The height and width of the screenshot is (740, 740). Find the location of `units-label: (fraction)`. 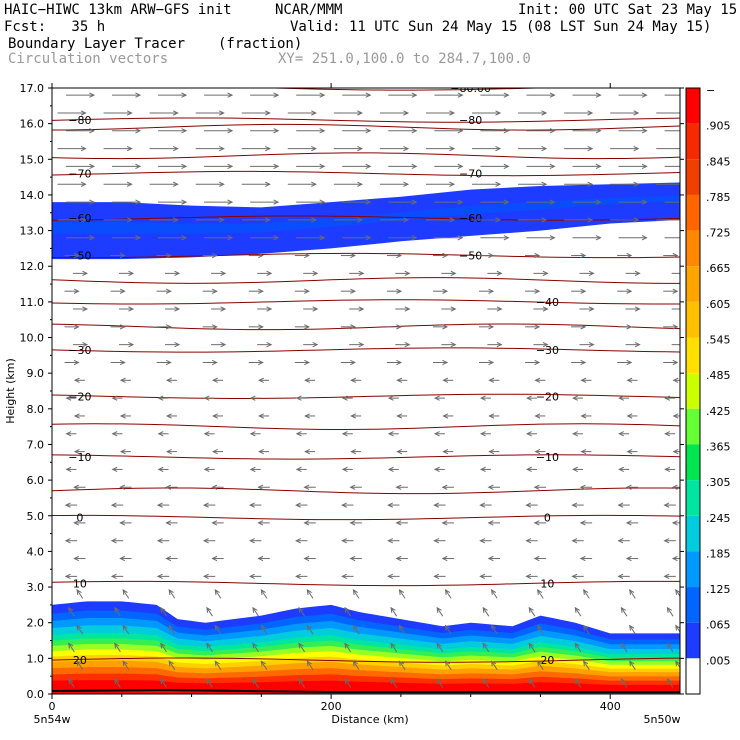

units-label: (fraction) is located at coordinates (260, 44).